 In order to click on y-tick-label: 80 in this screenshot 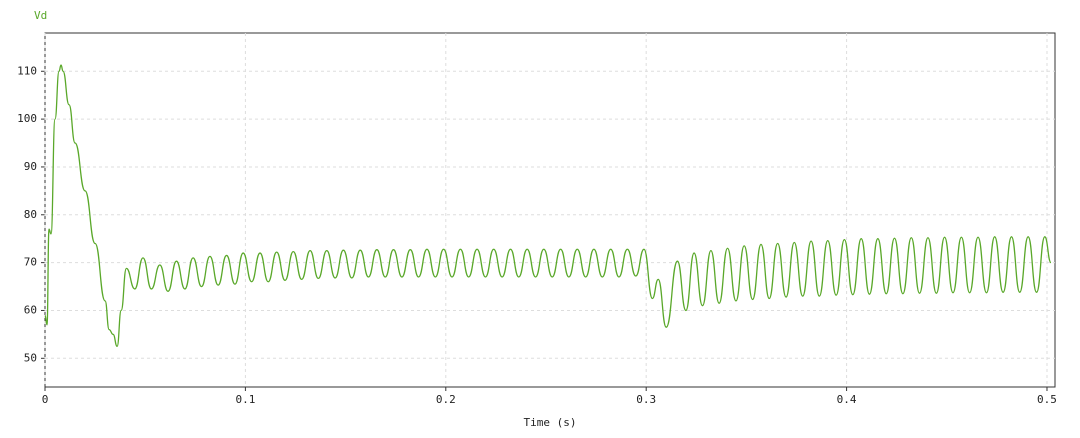, I will do `click(30, 214)`.